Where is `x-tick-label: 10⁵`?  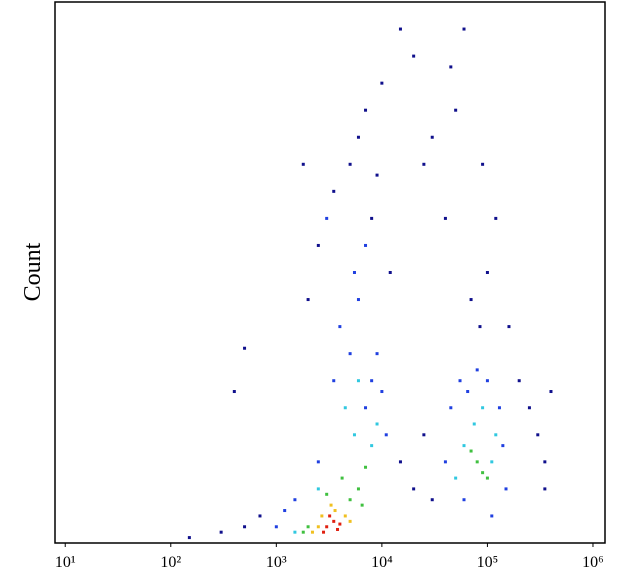 x-tick-label: 10⁵ is located at coordinates (488, 562).